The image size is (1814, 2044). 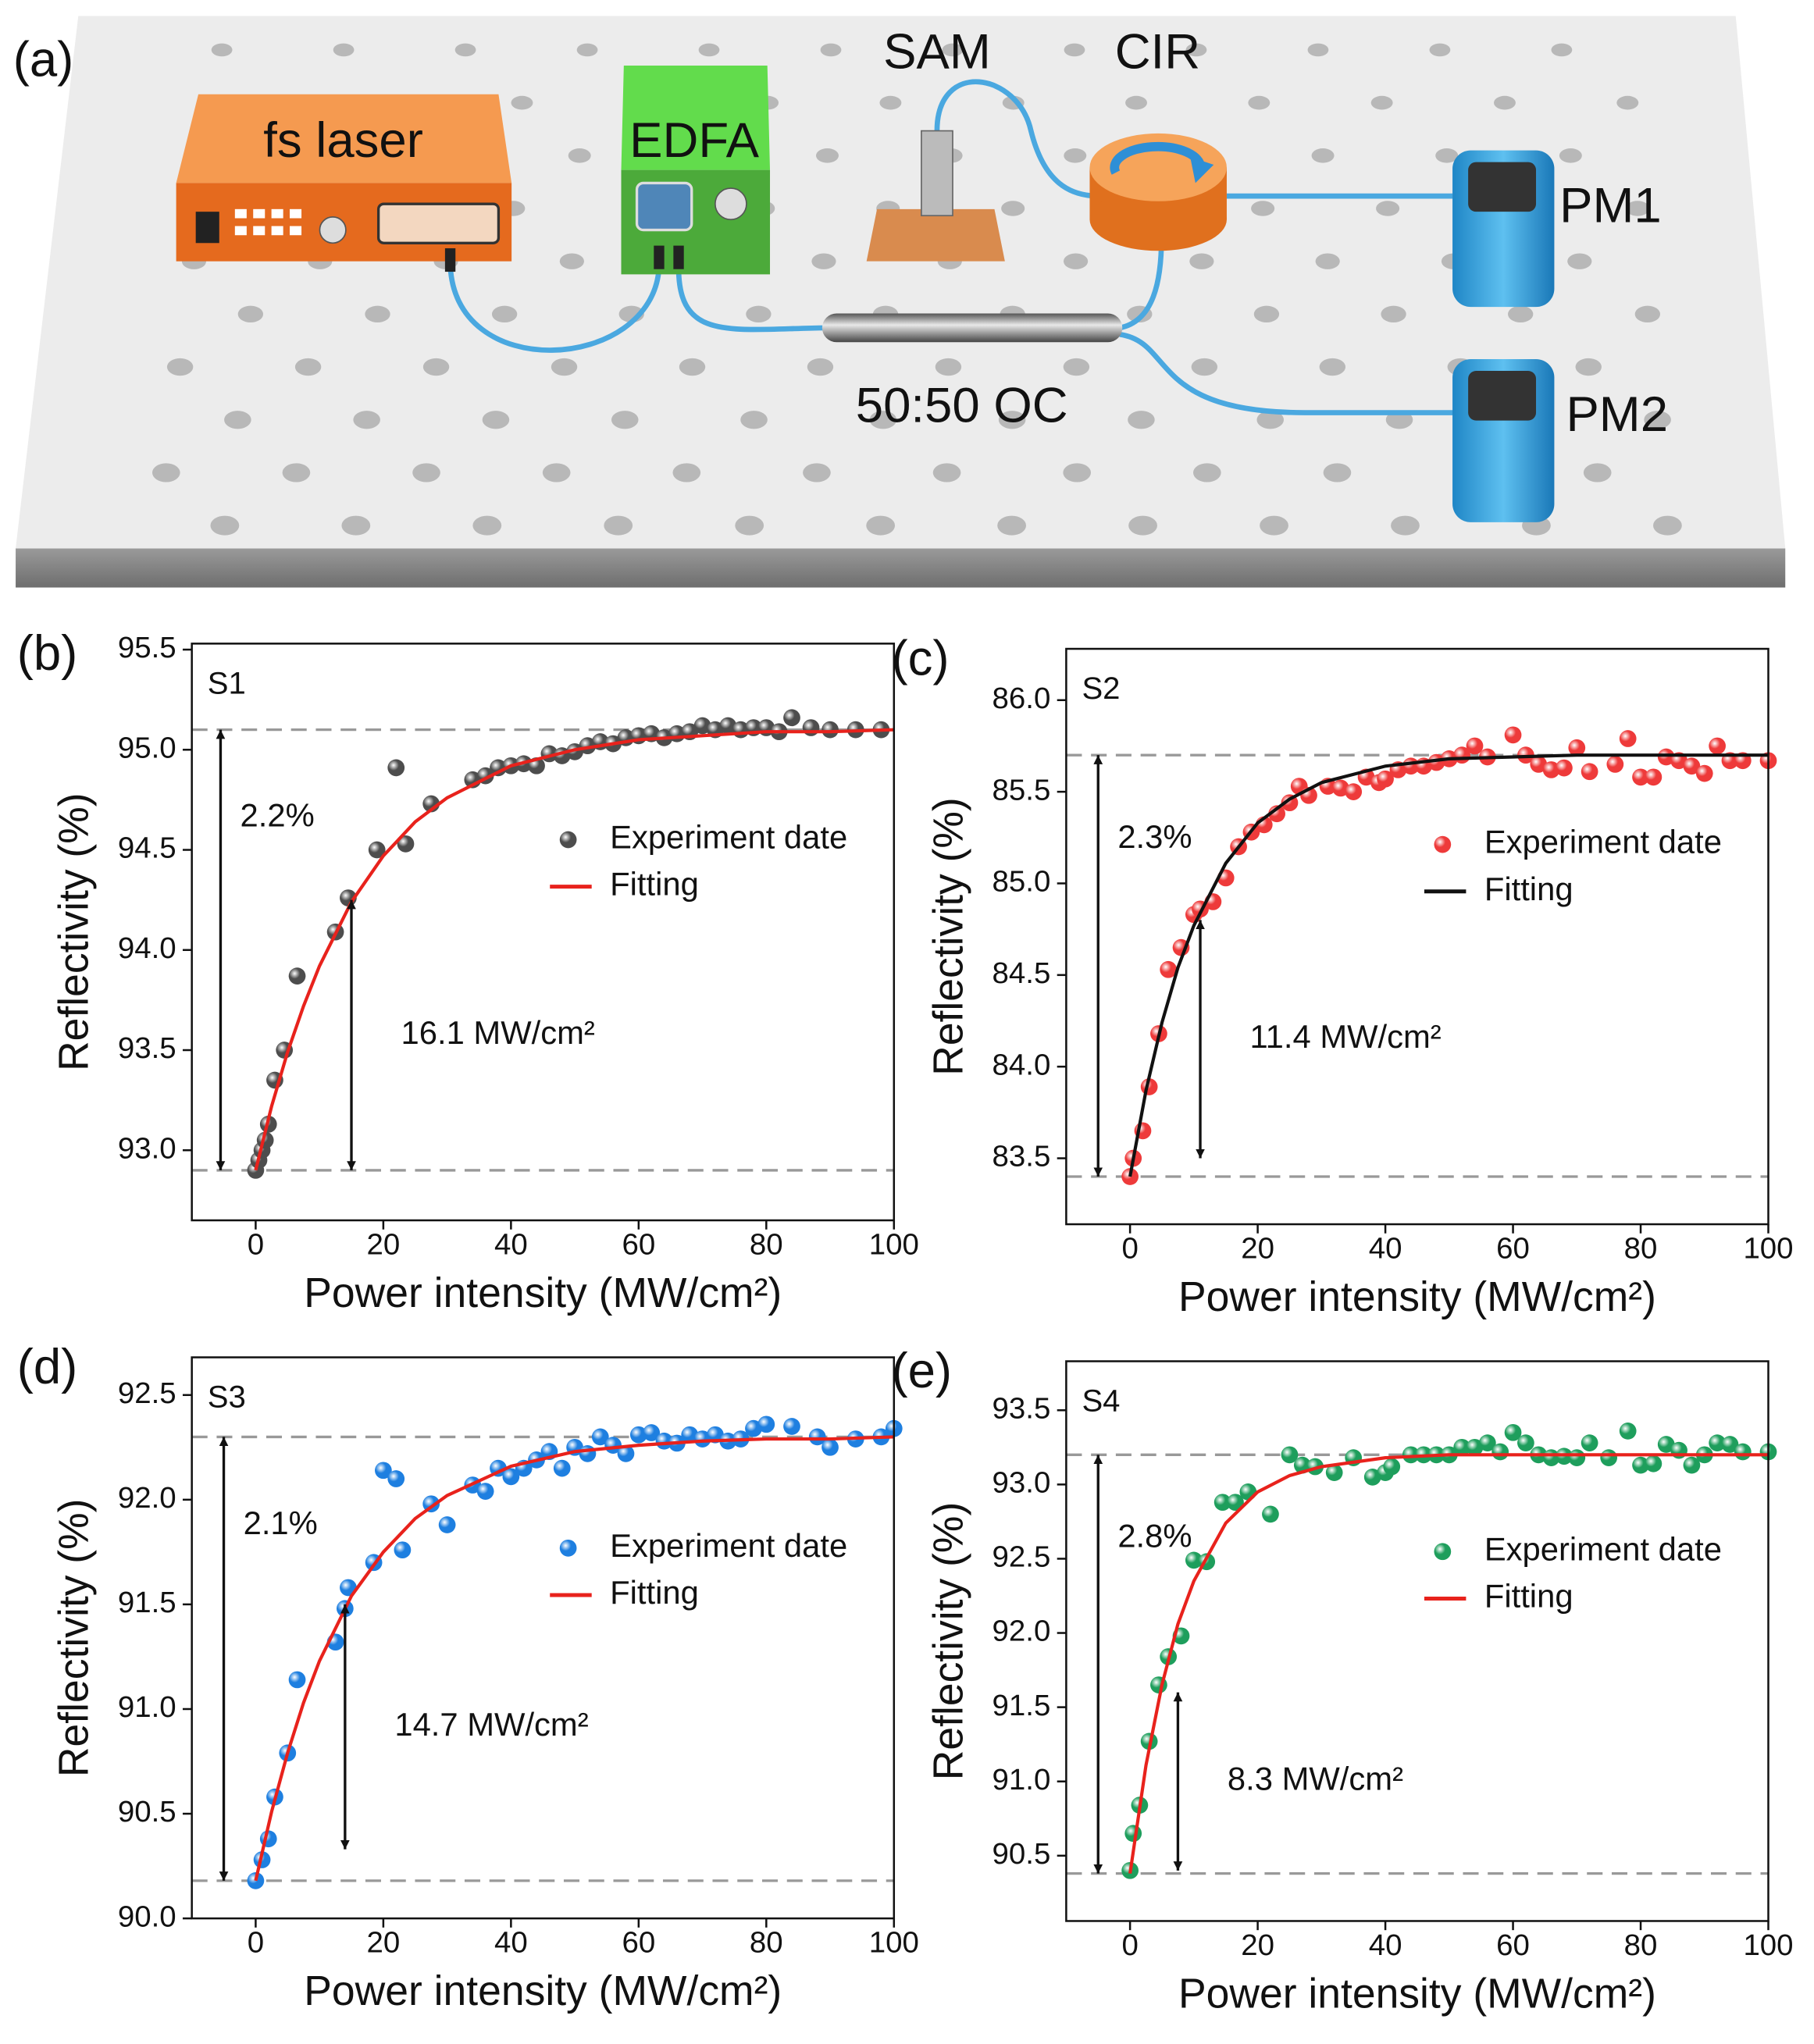 I want to click on x-axis-title: Power intensity (MW/cm²), so click(x=543, y=1991).